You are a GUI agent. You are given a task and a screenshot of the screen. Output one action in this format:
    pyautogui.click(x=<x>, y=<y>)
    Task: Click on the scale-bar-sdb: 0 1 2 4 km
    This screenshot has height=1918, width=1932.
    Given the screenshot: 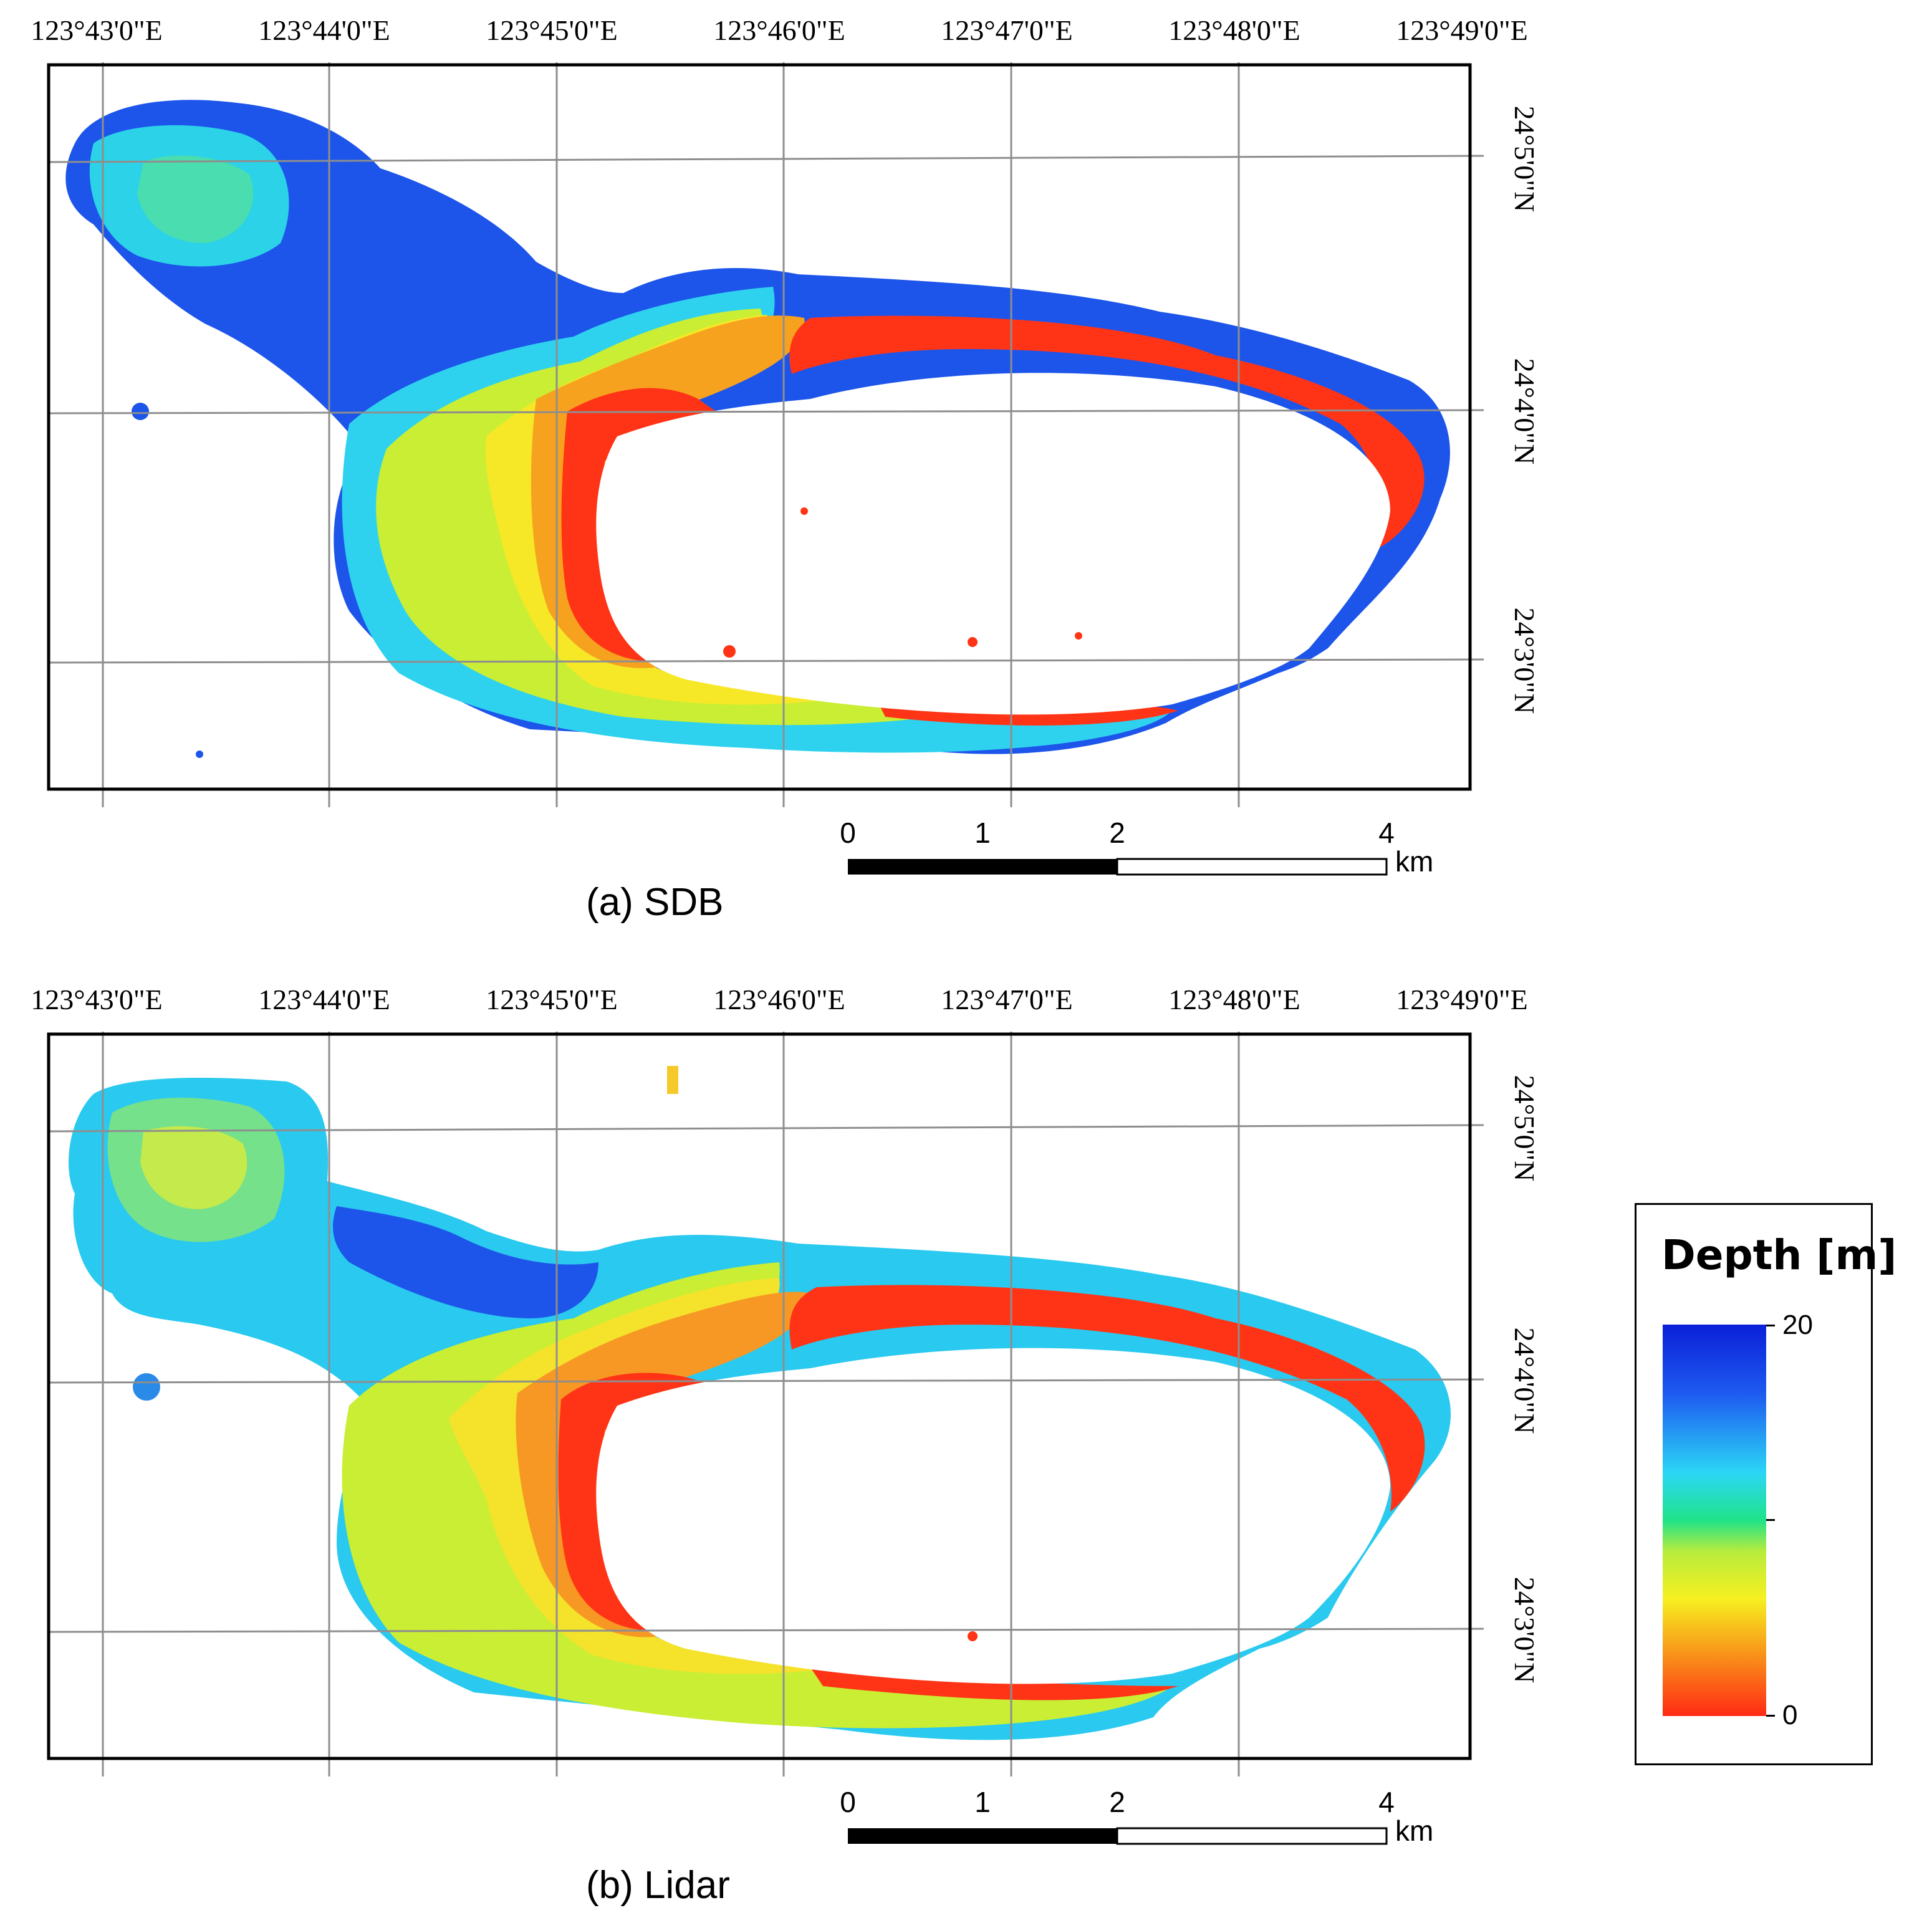 What is the action you would take?
    pyautogui.click(x=1136, y=847)
    